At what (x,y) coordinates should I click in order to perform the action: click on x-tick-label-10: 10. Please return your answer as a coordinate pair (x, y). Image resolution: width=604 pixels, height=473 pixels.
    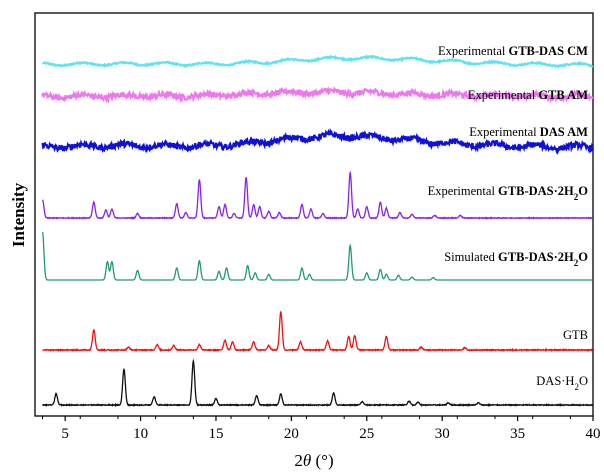
    Looking at the image, I should click on (140, 434).